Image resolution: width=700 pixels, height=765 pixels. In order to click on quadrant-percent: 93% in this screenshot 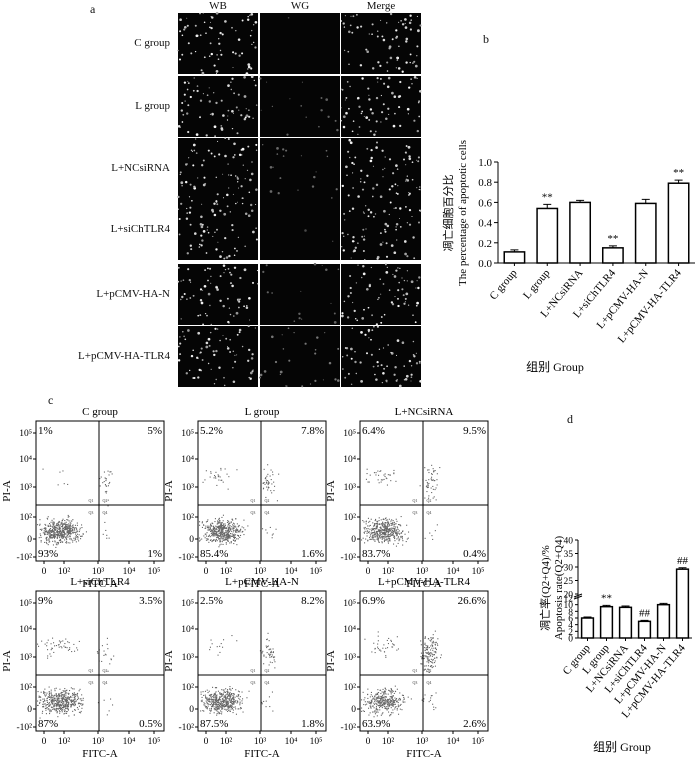, I will do `click(48, 554)`.